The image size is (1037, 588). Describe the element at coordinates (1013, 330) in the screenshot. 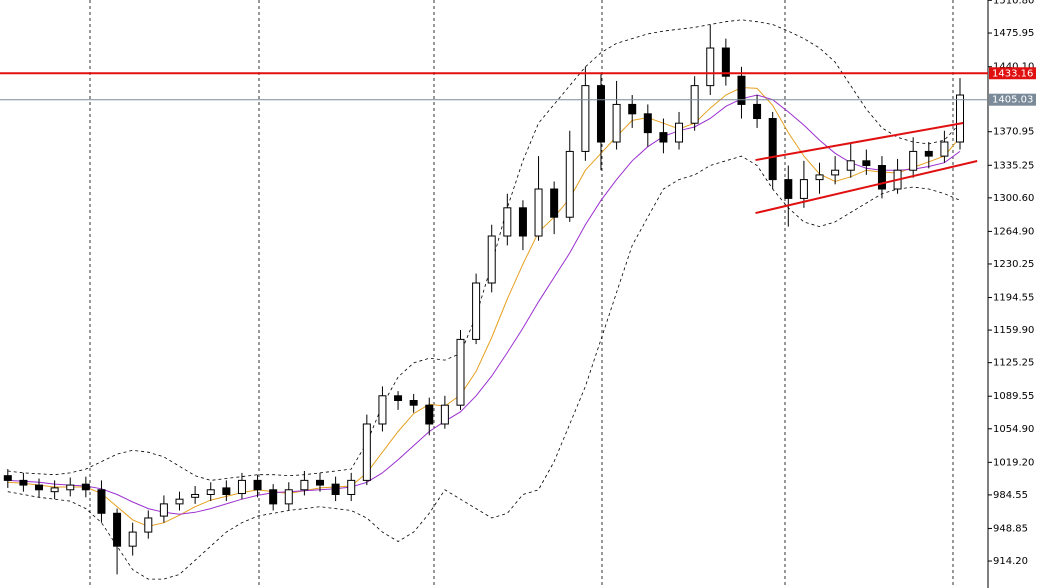

I see `y-tick-label: 1159.90` at that location.